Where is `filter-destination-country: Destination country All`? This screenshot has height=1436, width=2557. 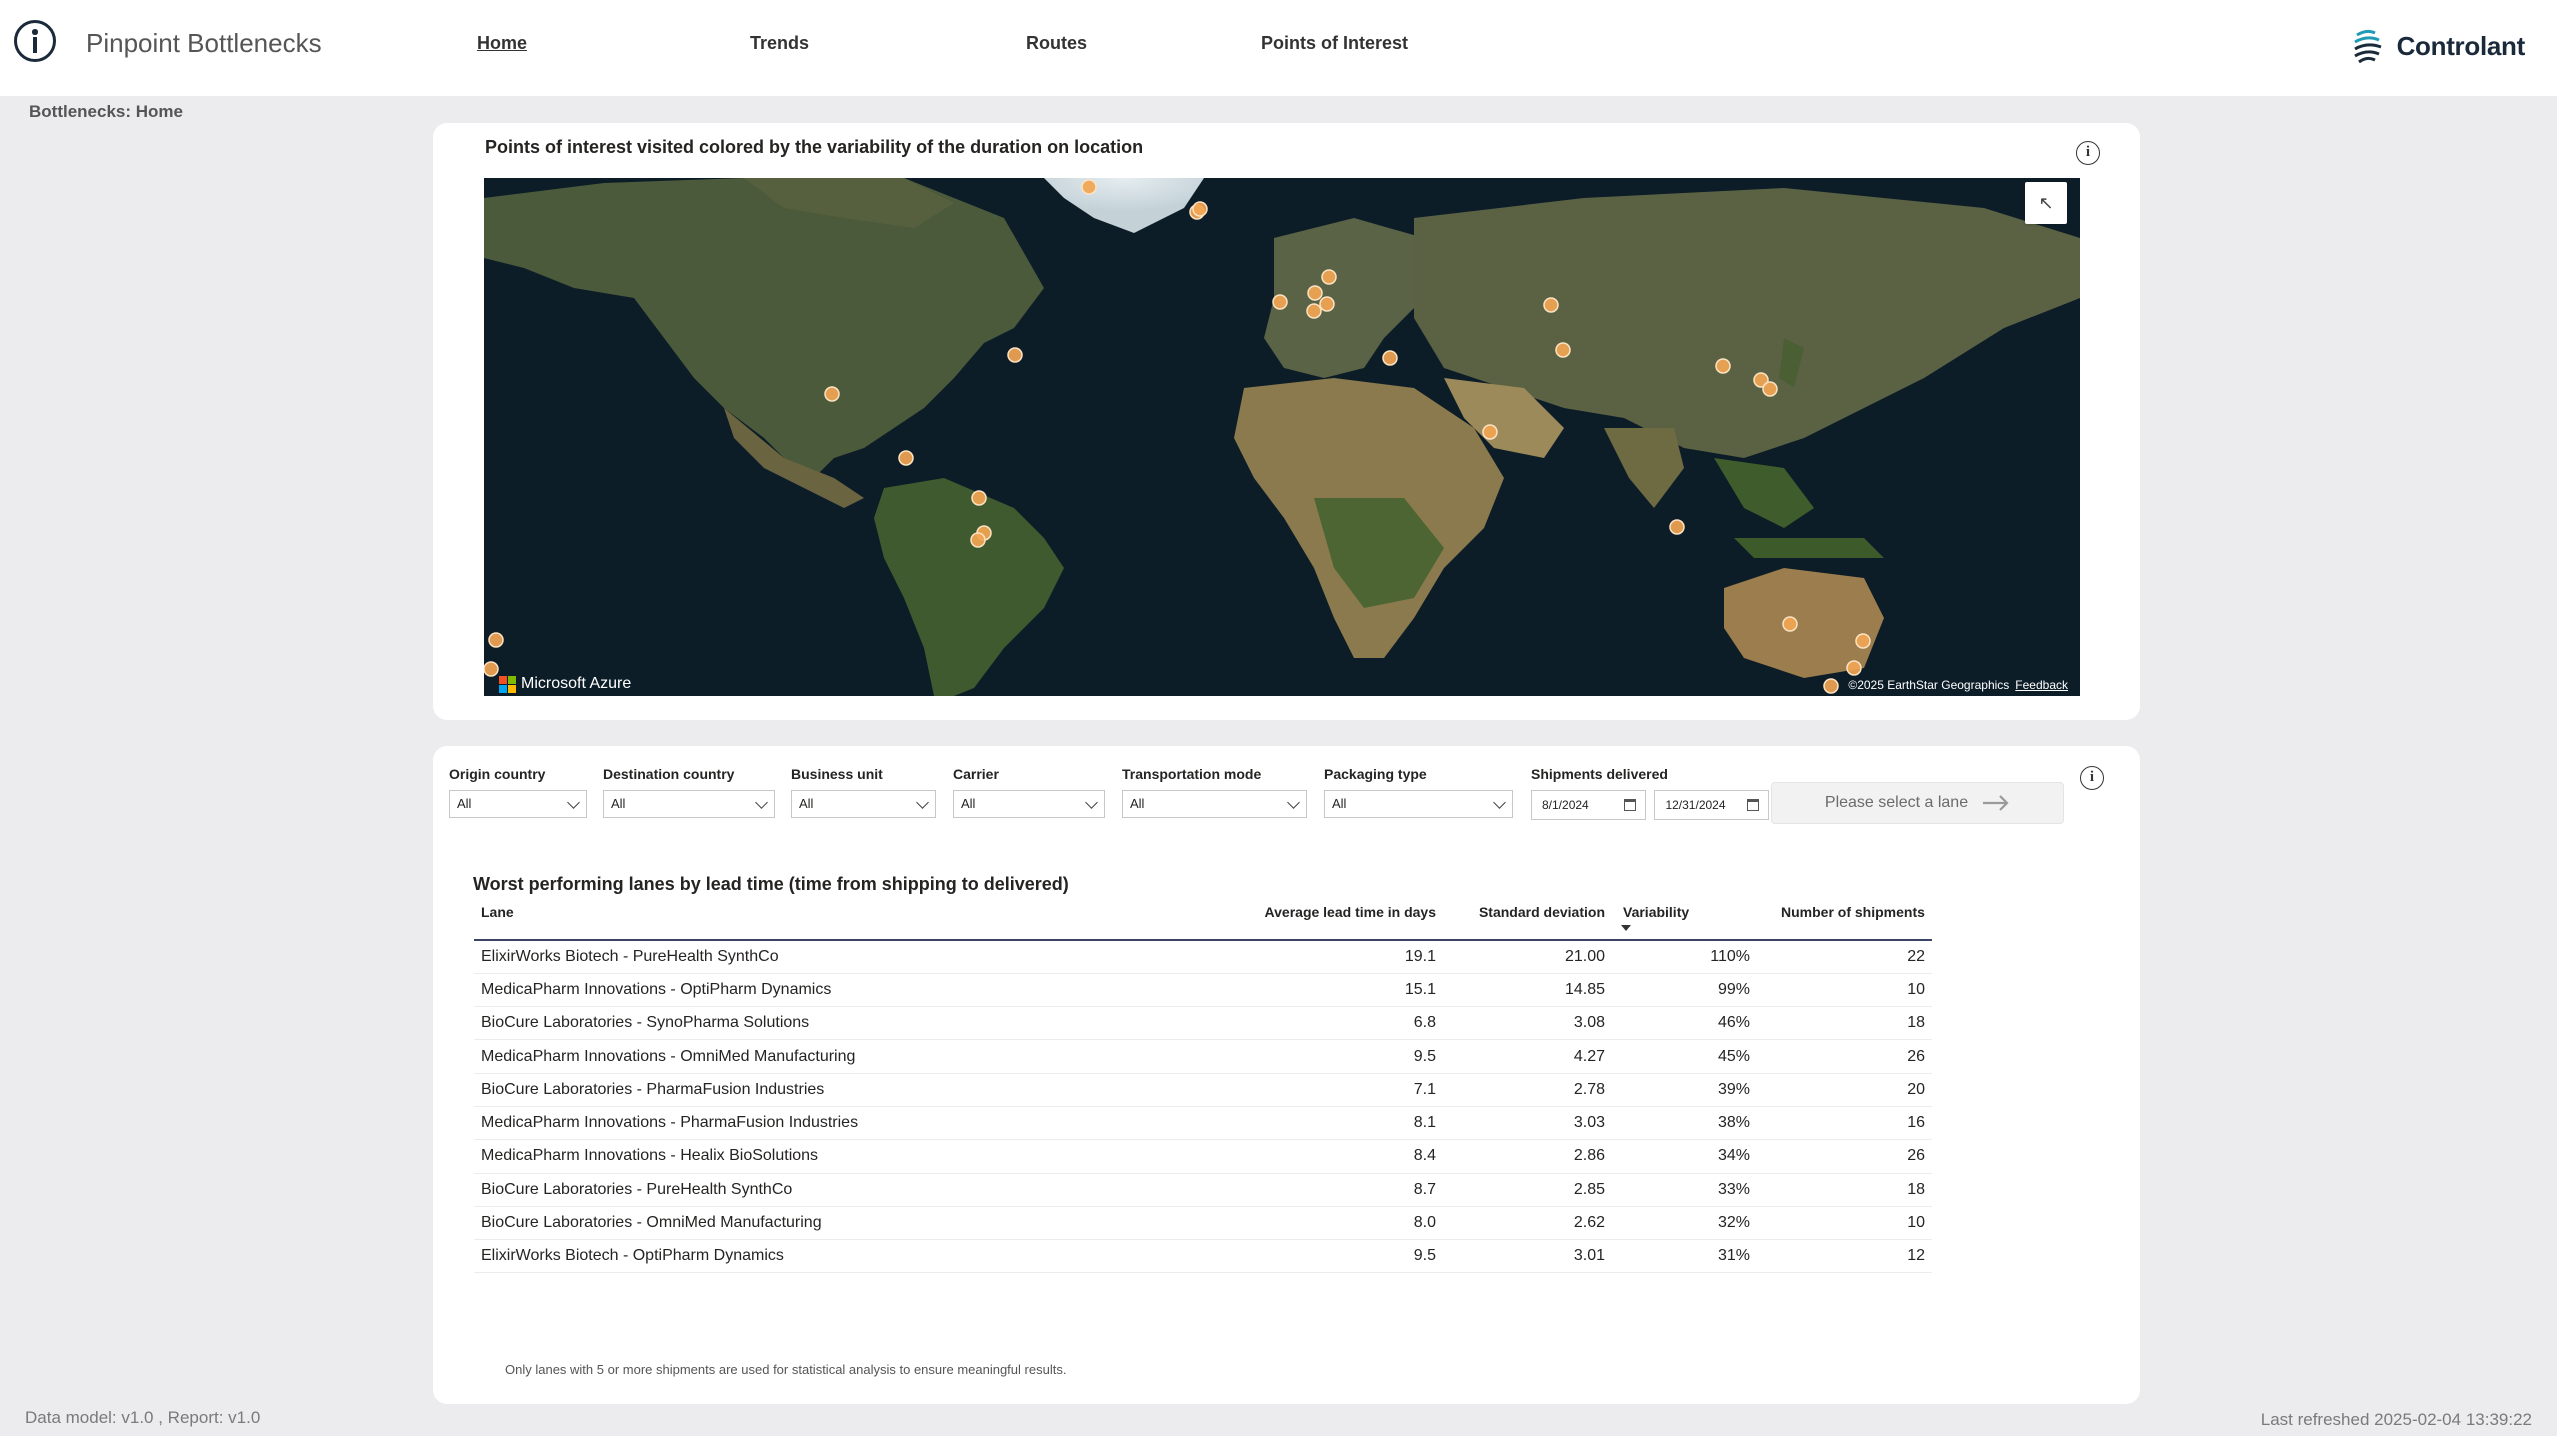 filter-destination-country: Destination country All is located at coordinates (689, 792).